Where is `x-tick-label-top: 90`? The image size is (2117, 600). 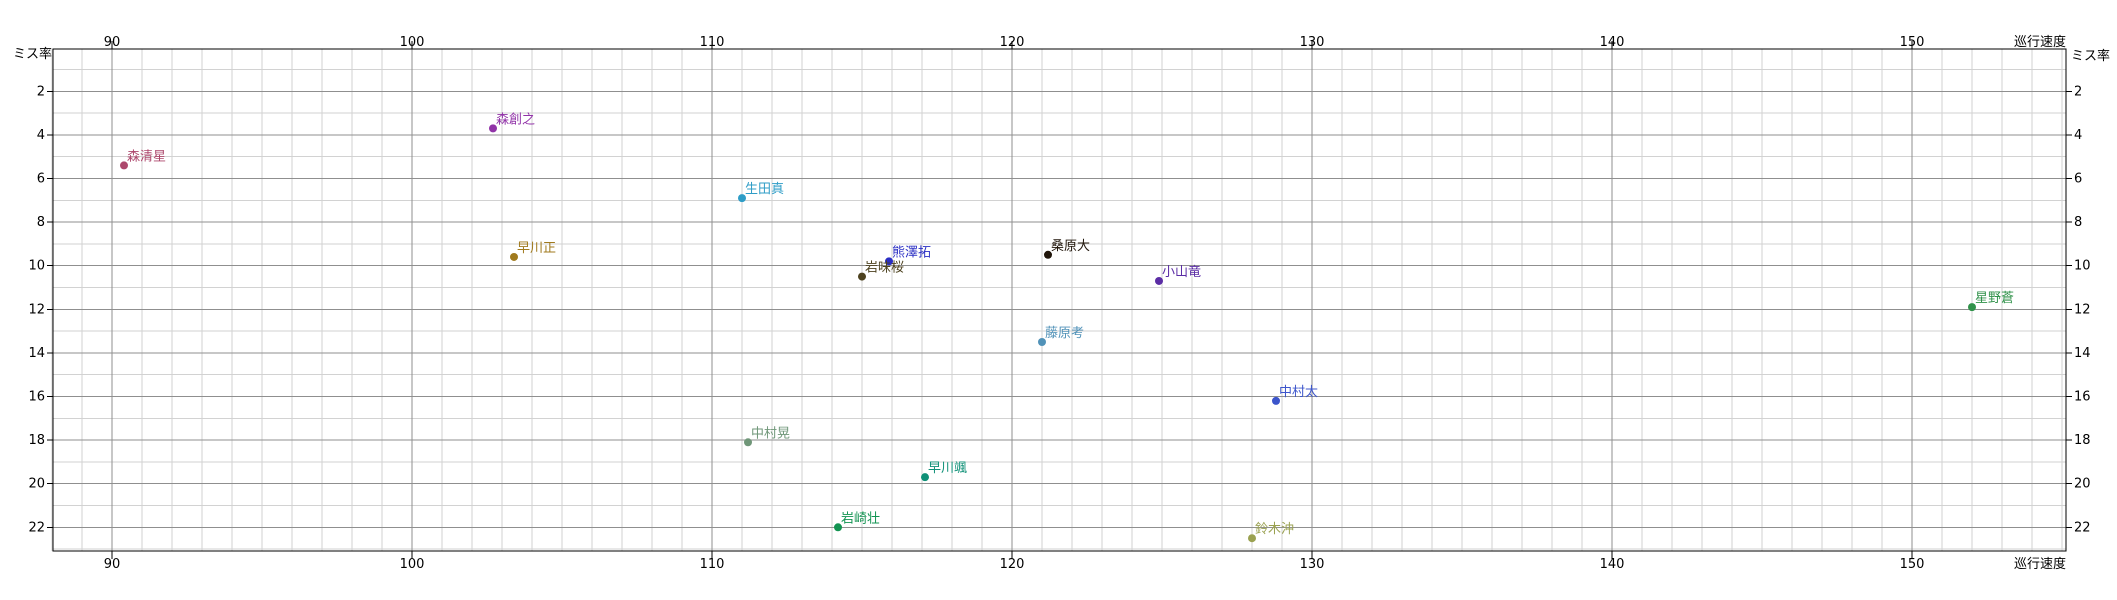 x-tick-label-top: 90 is located at coordinates (112, 42).